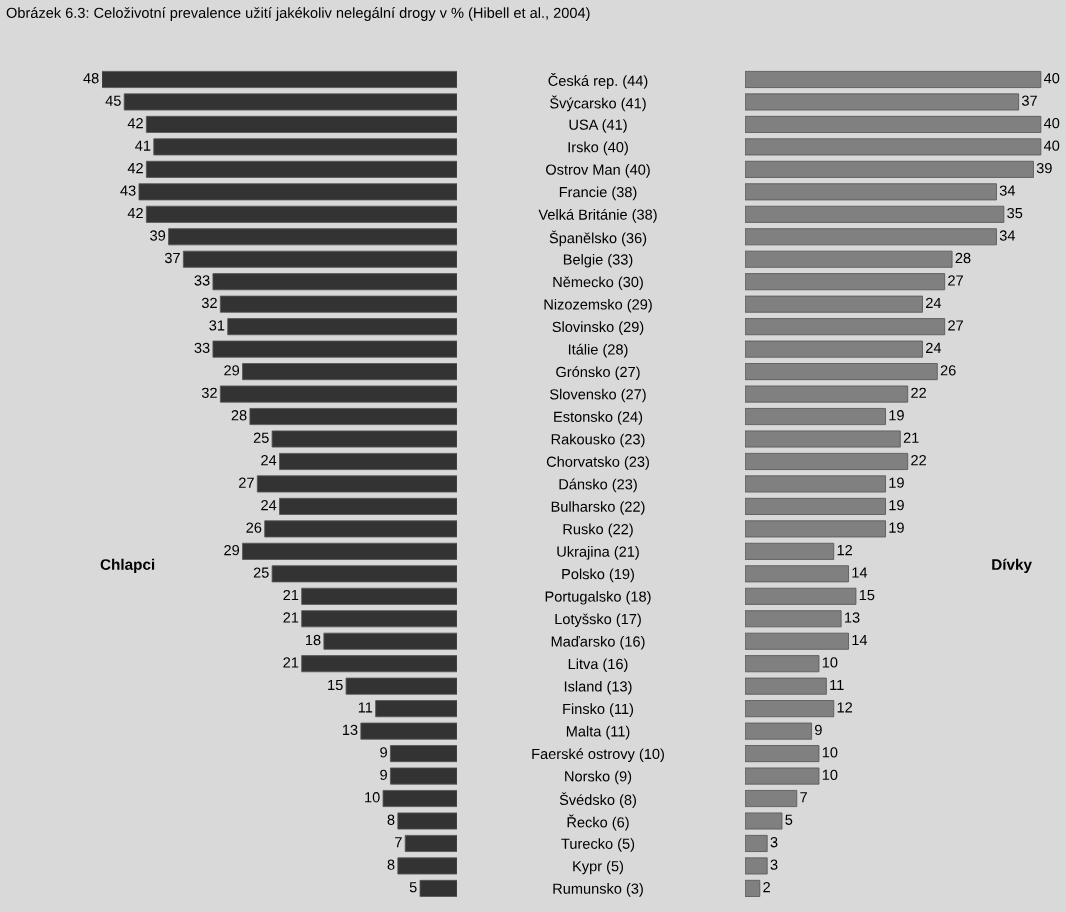 The height and width of the screenshot is (912, 1066). Describe the element at coordinates (91, 78) in the screenshot. I see `data-label: 48` at that location.